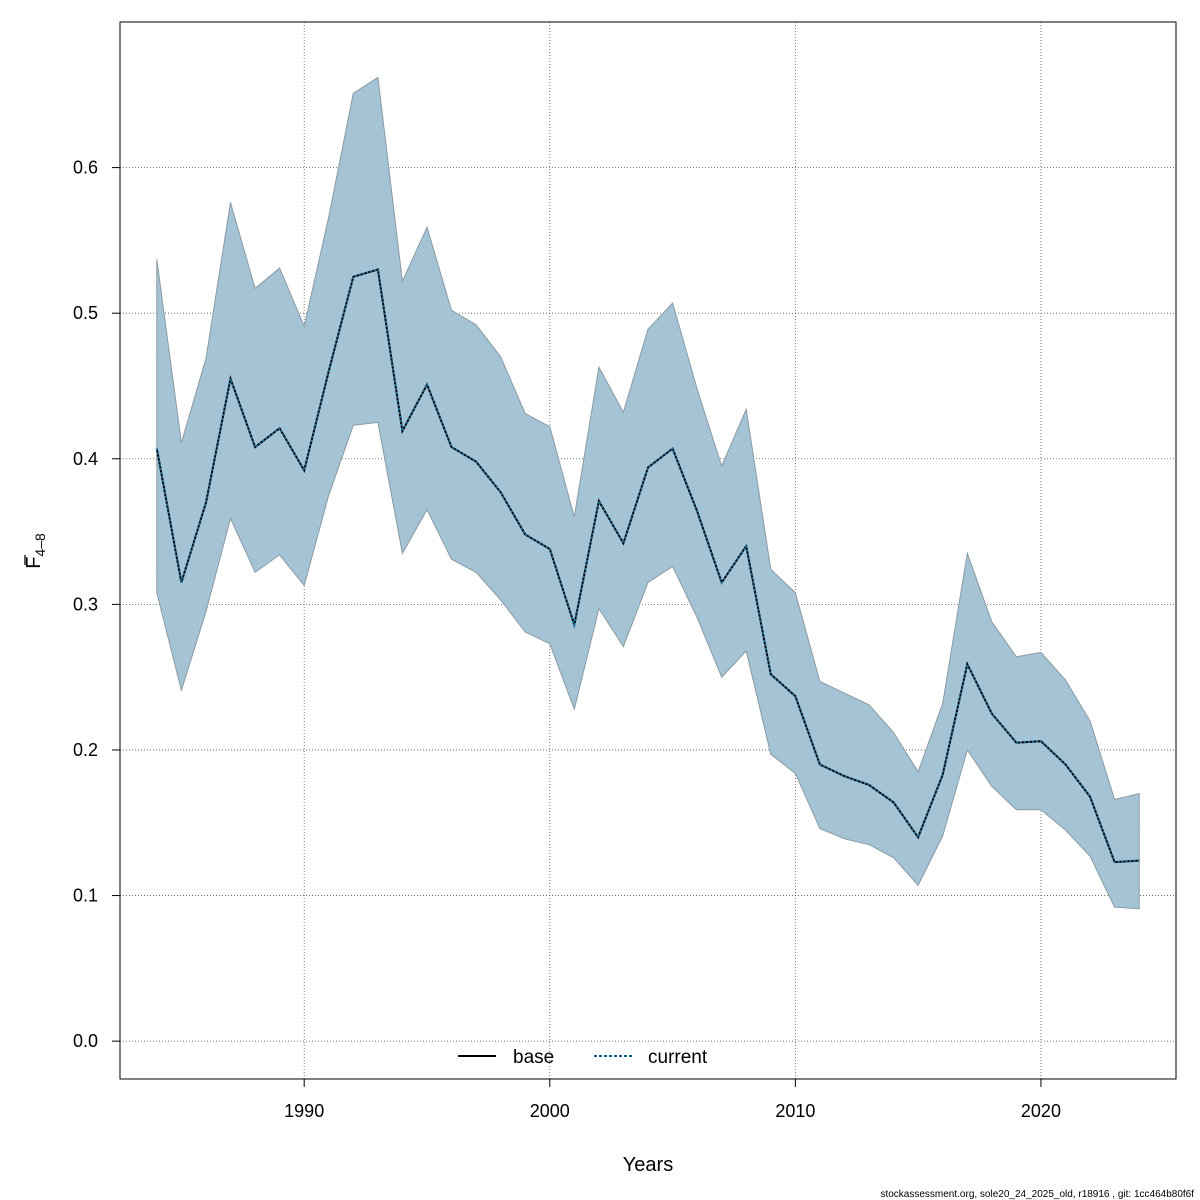  I want to click on x-tick-label: 2000, so click(550, 1111).